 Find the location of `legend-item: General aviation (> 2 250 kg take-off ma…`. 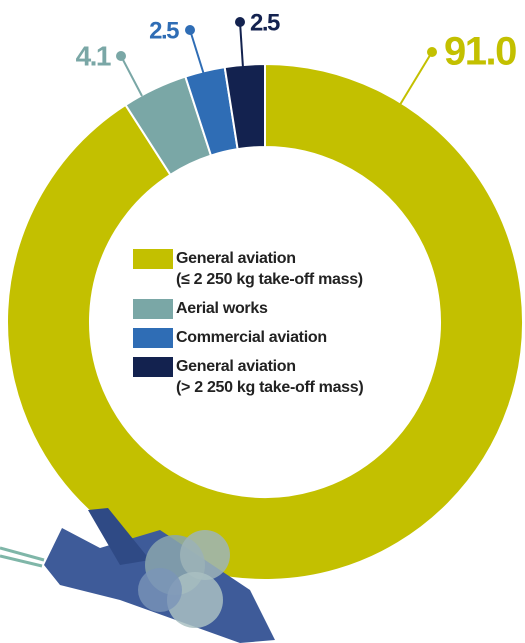

legend-item: General aviation (> 2 250 kg take-off ma… is located at coordinates (273, 377).